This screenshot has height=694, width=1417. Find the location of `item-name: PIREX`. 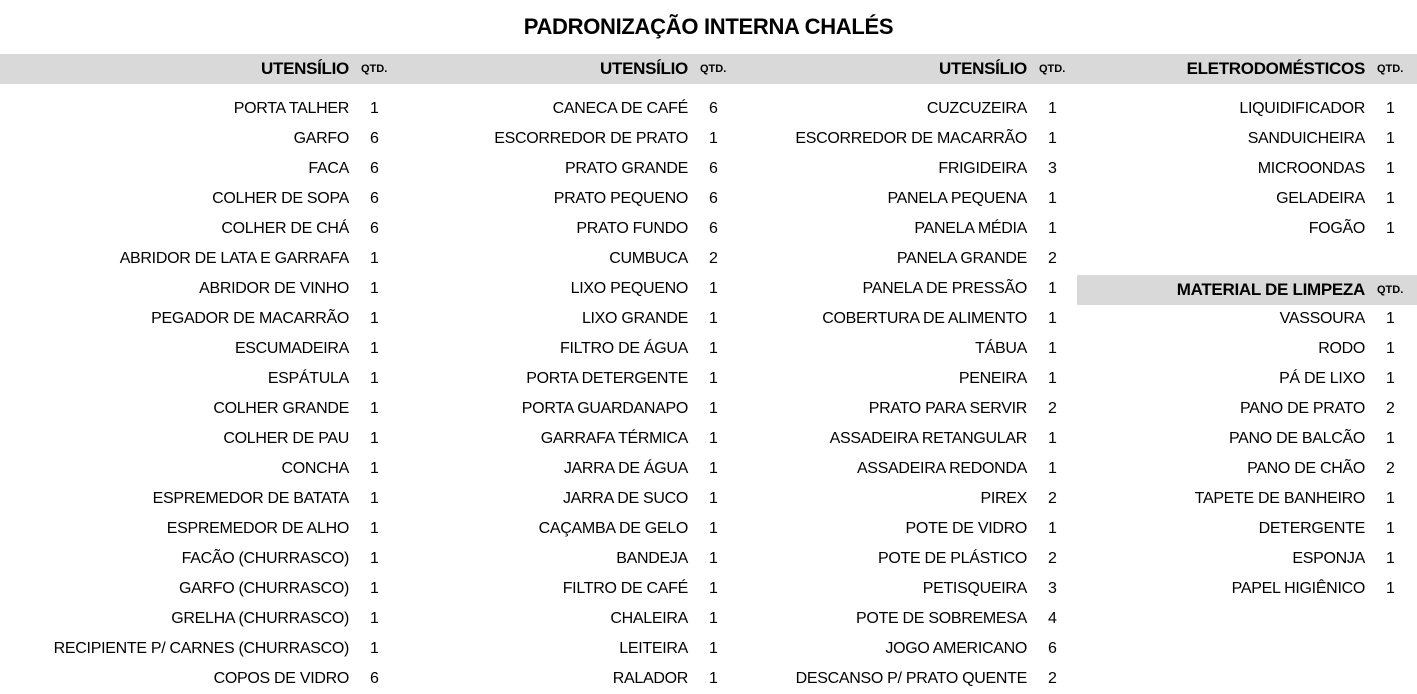

item-name: PIREX is located at coordinates (1003, 498).